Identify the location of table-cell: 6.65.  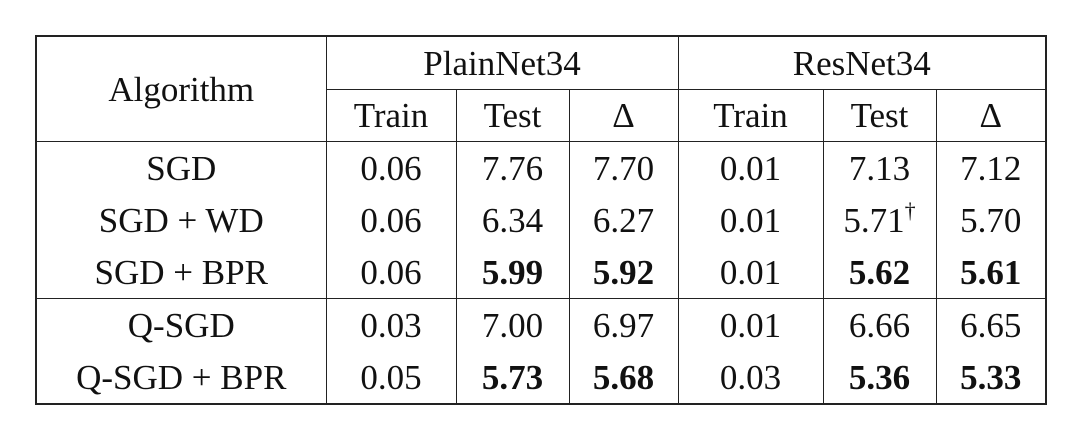
(990, 324).